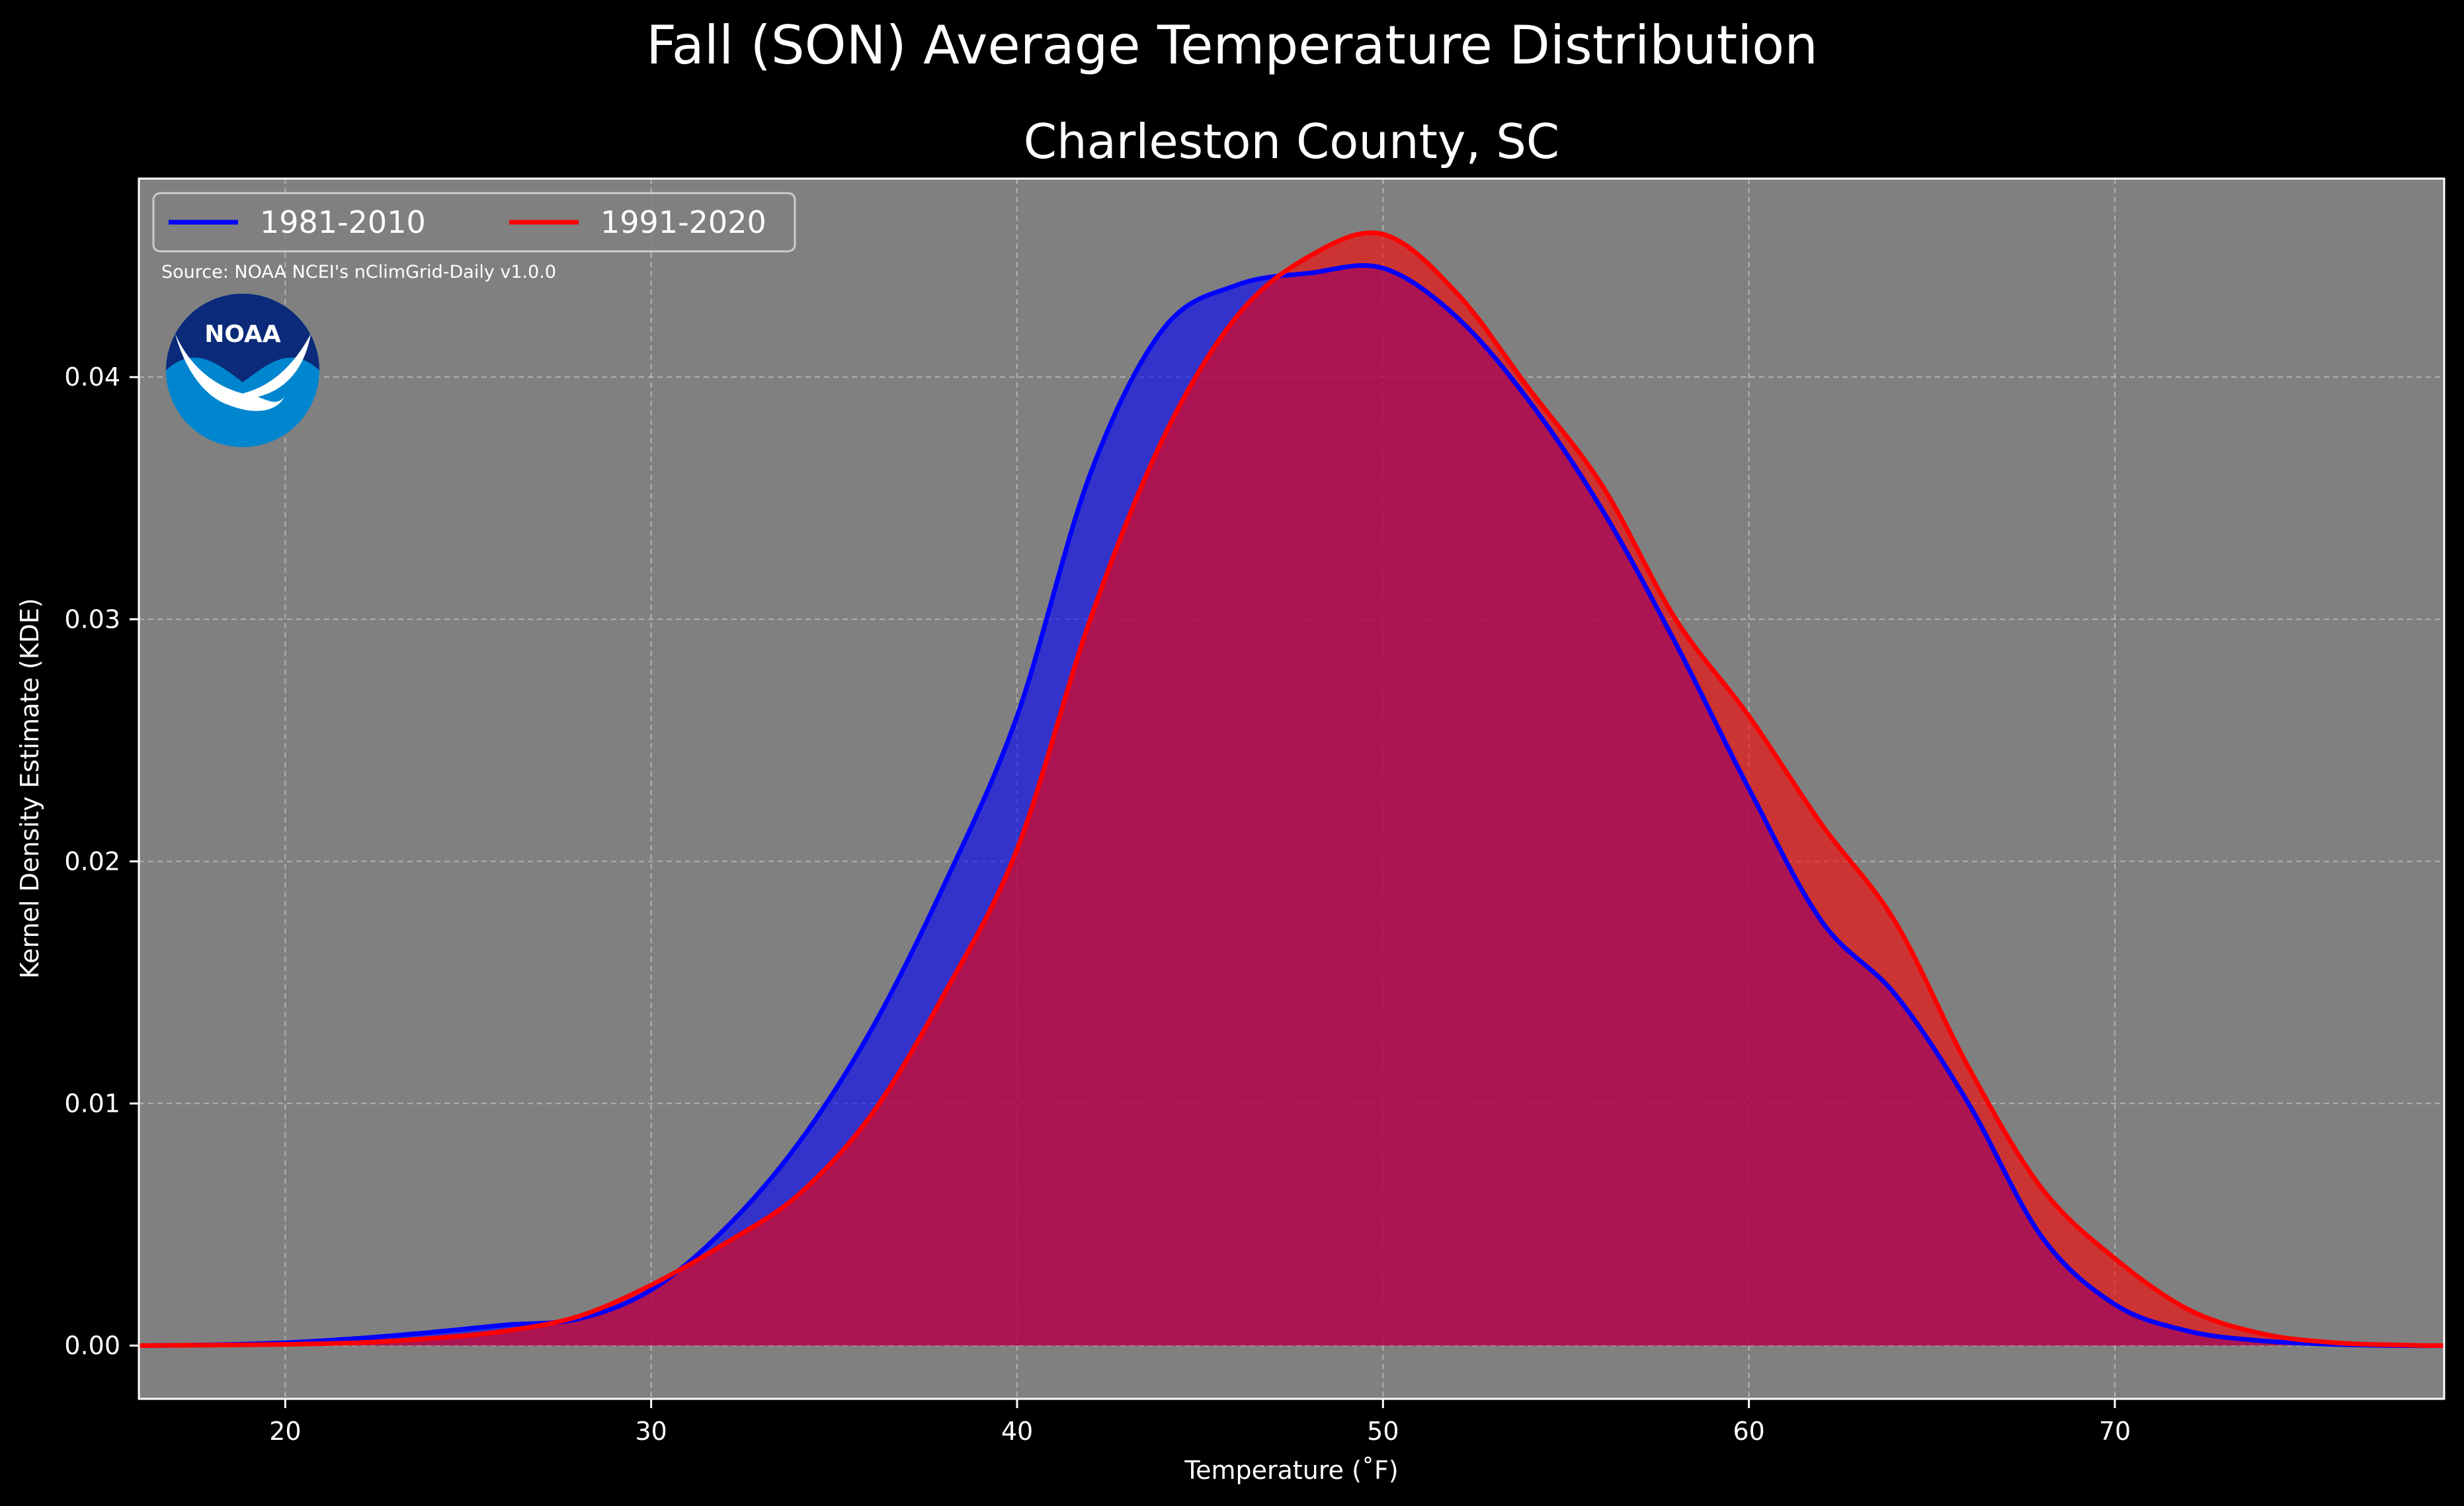 The height and width of the screenshot is (1506, 2464). Describe the element at coordinates (1291, 141) in the screenshot. I see `chart-subtitle: Charleston County, SC` at that location.